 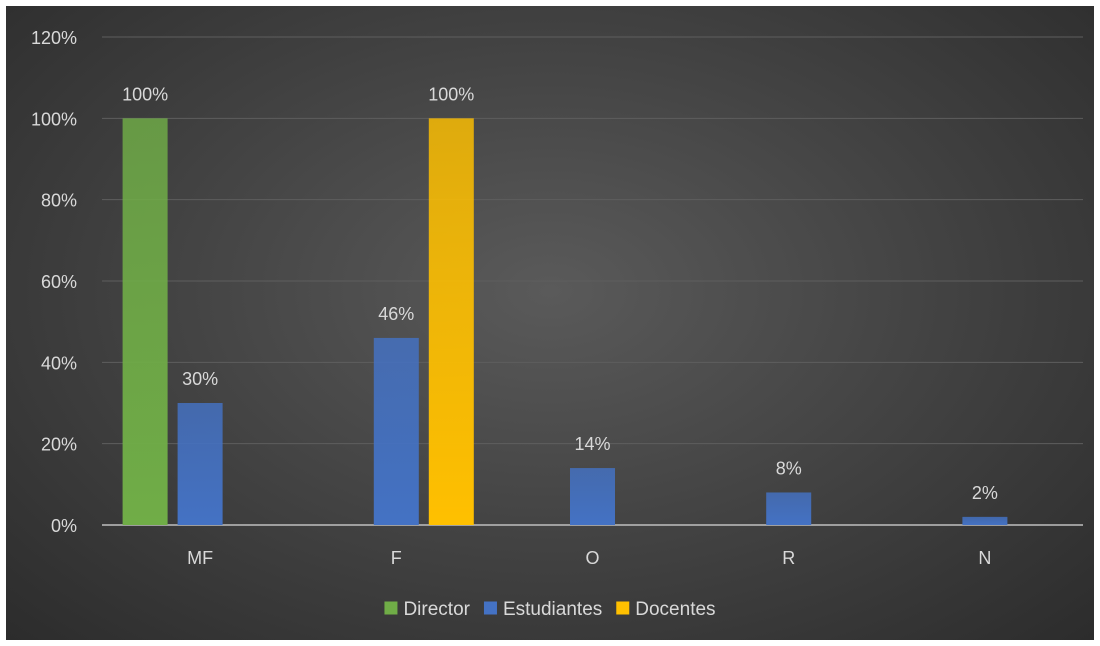 What do you see at coordinates (64, 526) in the screenshot?
I see `y-tick-label: 0%` at bounding box center [64, 526].